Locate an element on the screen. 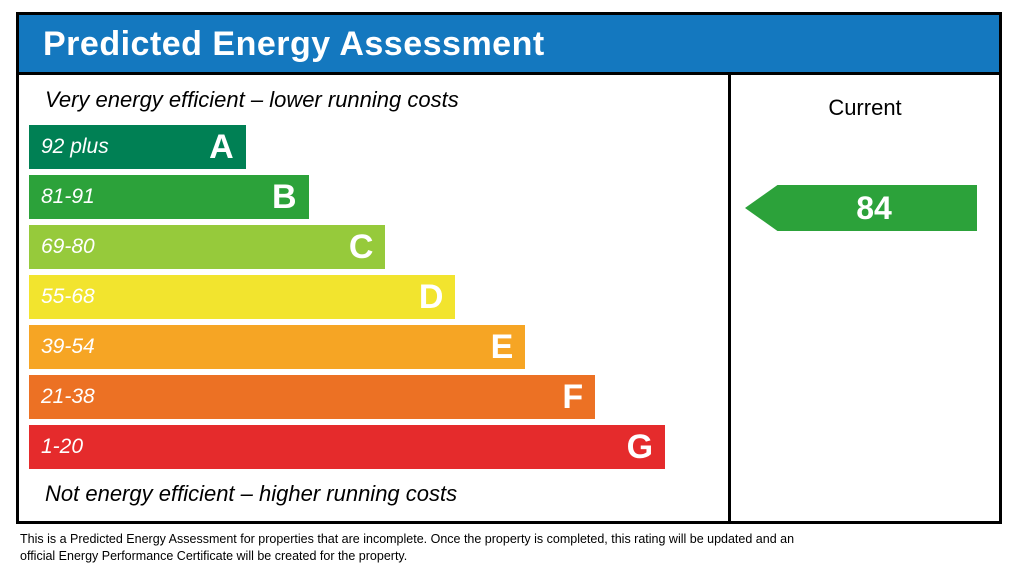 This screenshot has width=1024, height=576. band-g-range: 1-20 is located at coordinates (62, 446).